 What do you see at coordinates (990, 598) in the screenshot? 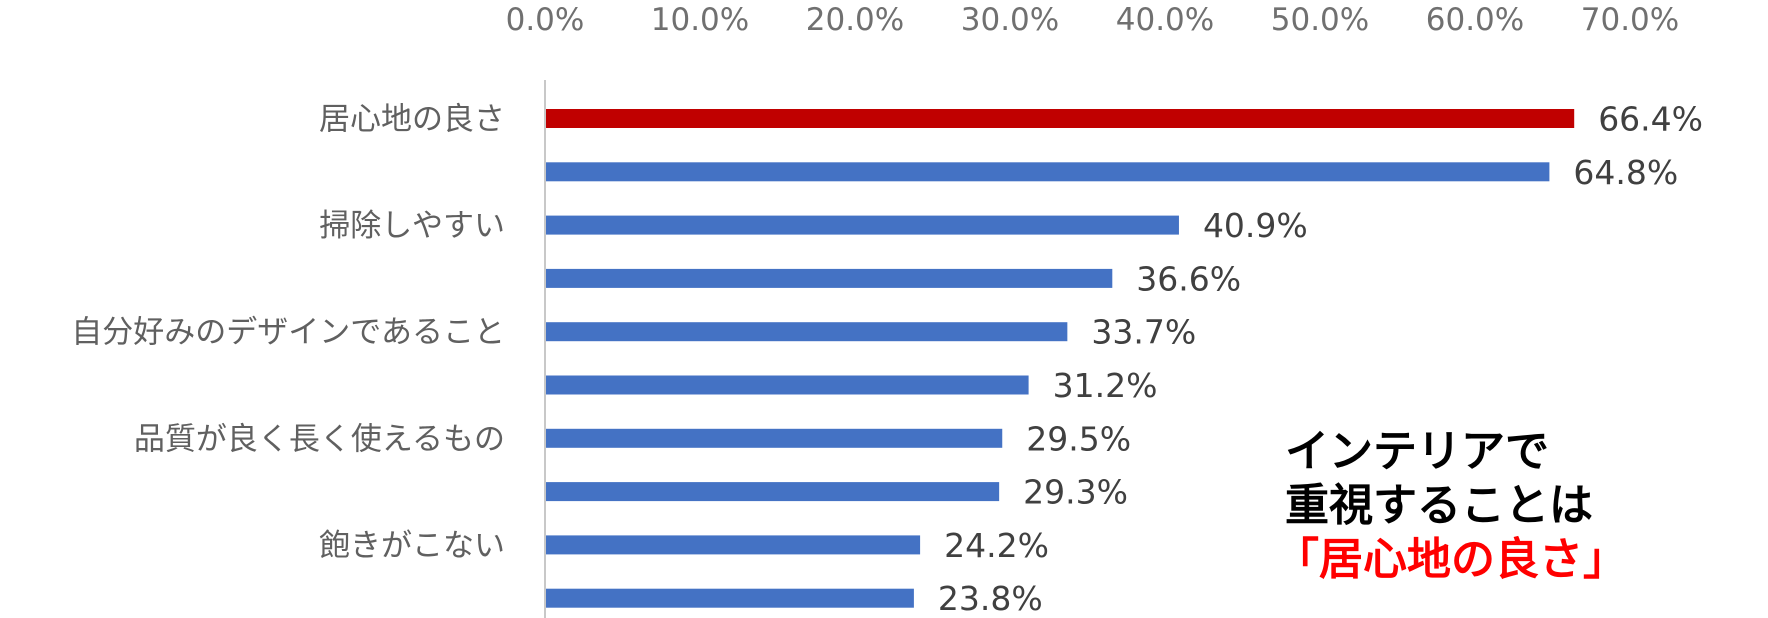
I see `value-label: 23.8%` at bounding box center [990, 598].